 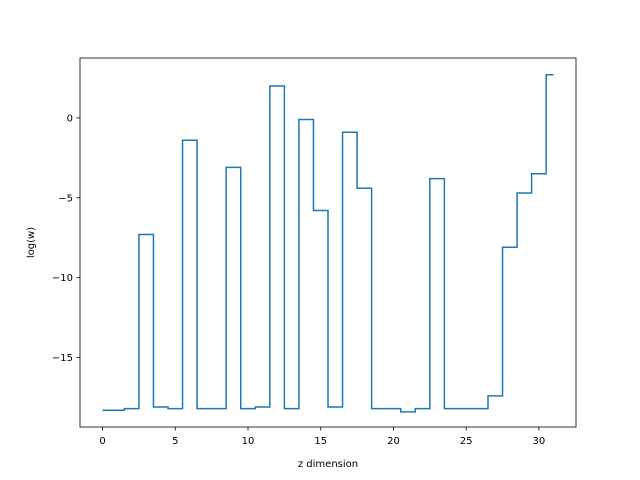 I want to click on x-tick-label: 15, so click(x=320, y=441).